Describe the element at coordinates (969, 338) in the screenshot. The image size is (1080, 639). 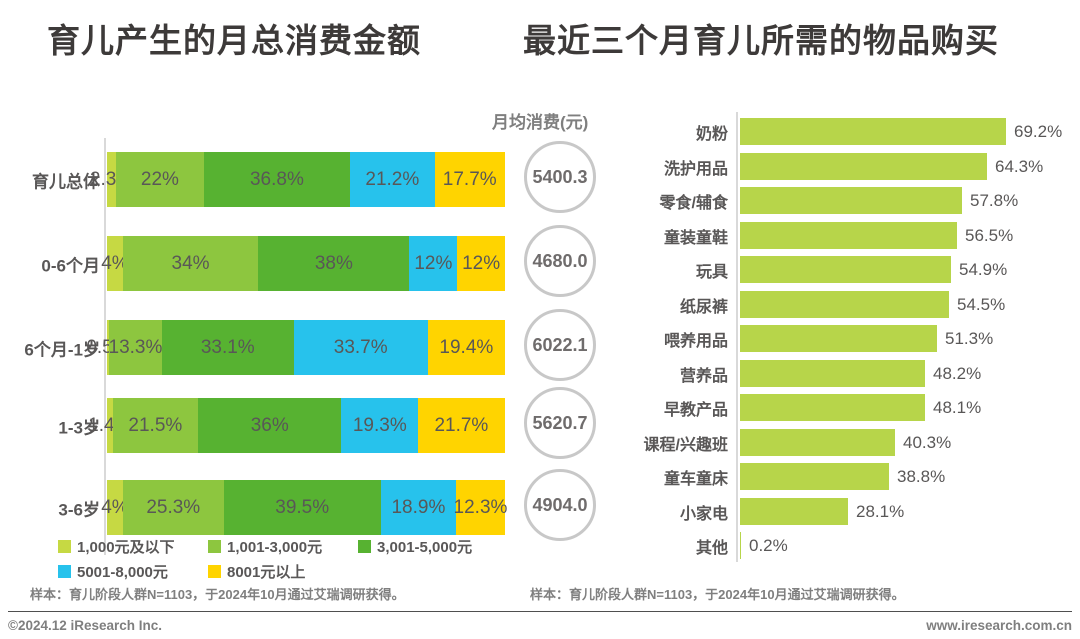
I see `value-label: 51.3%` at that location.